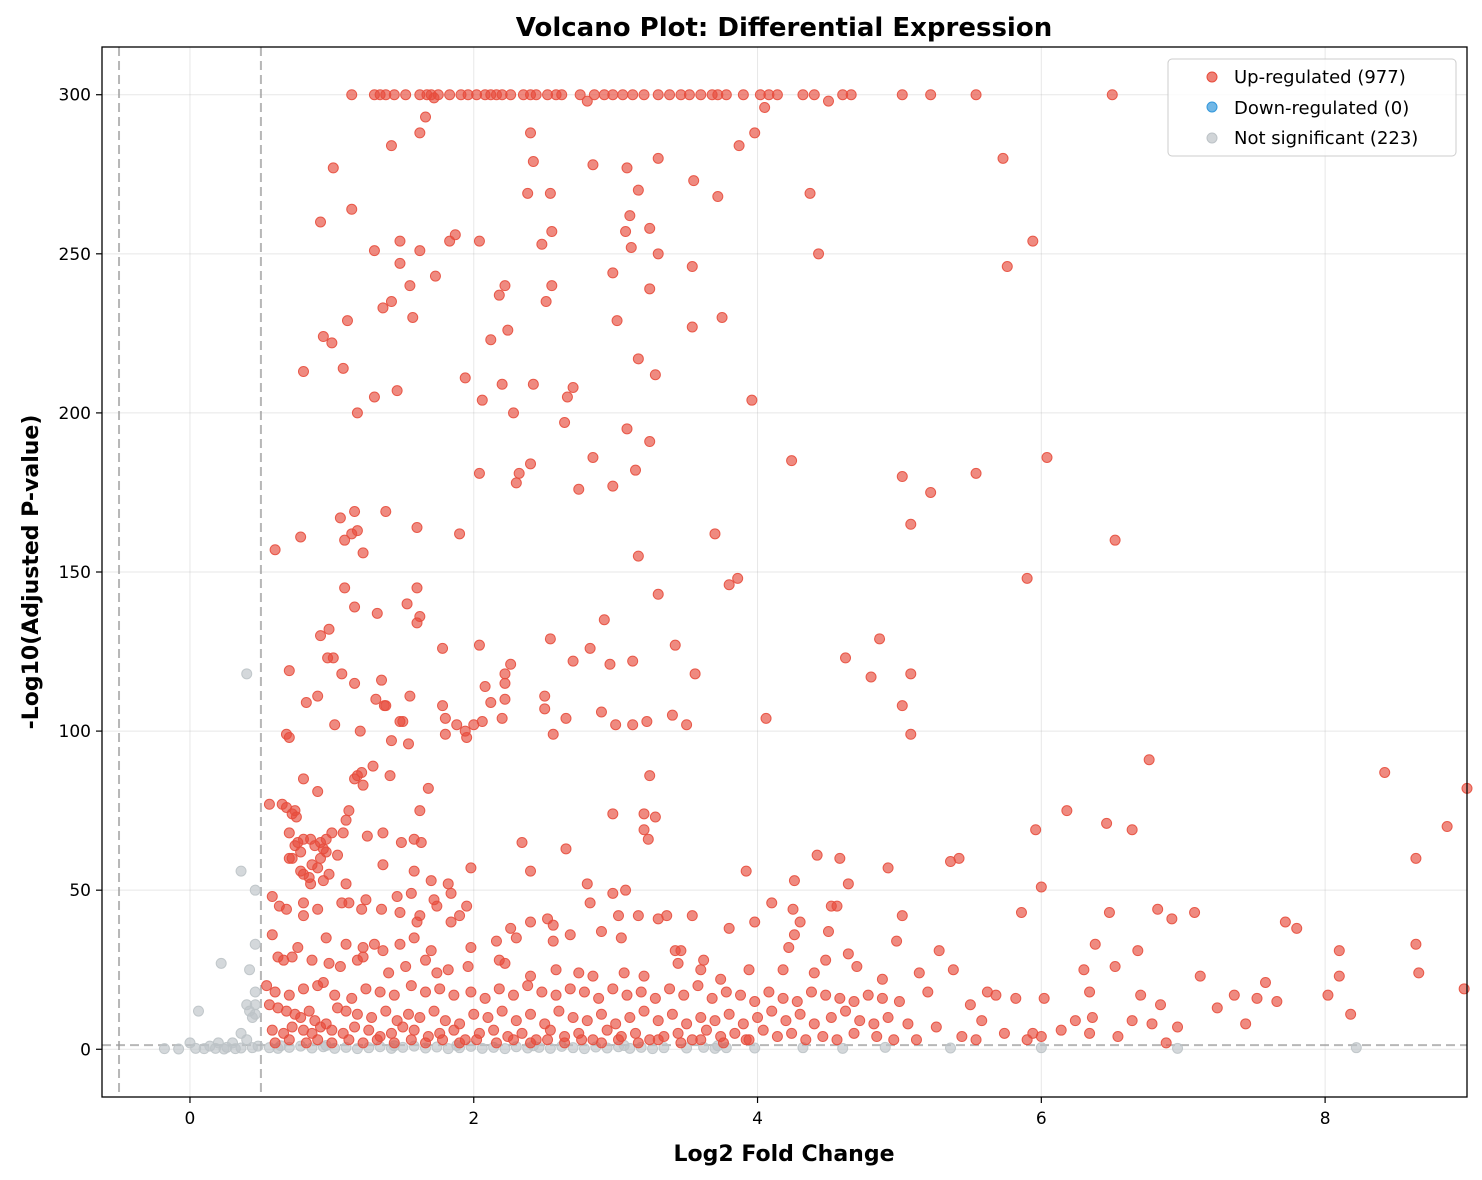 The height and width of the screenshot is (1180, 1482). Describe the element at coordinates (1041, 1119) in the screenshot. I see `x-tick-label: 6` at that location.